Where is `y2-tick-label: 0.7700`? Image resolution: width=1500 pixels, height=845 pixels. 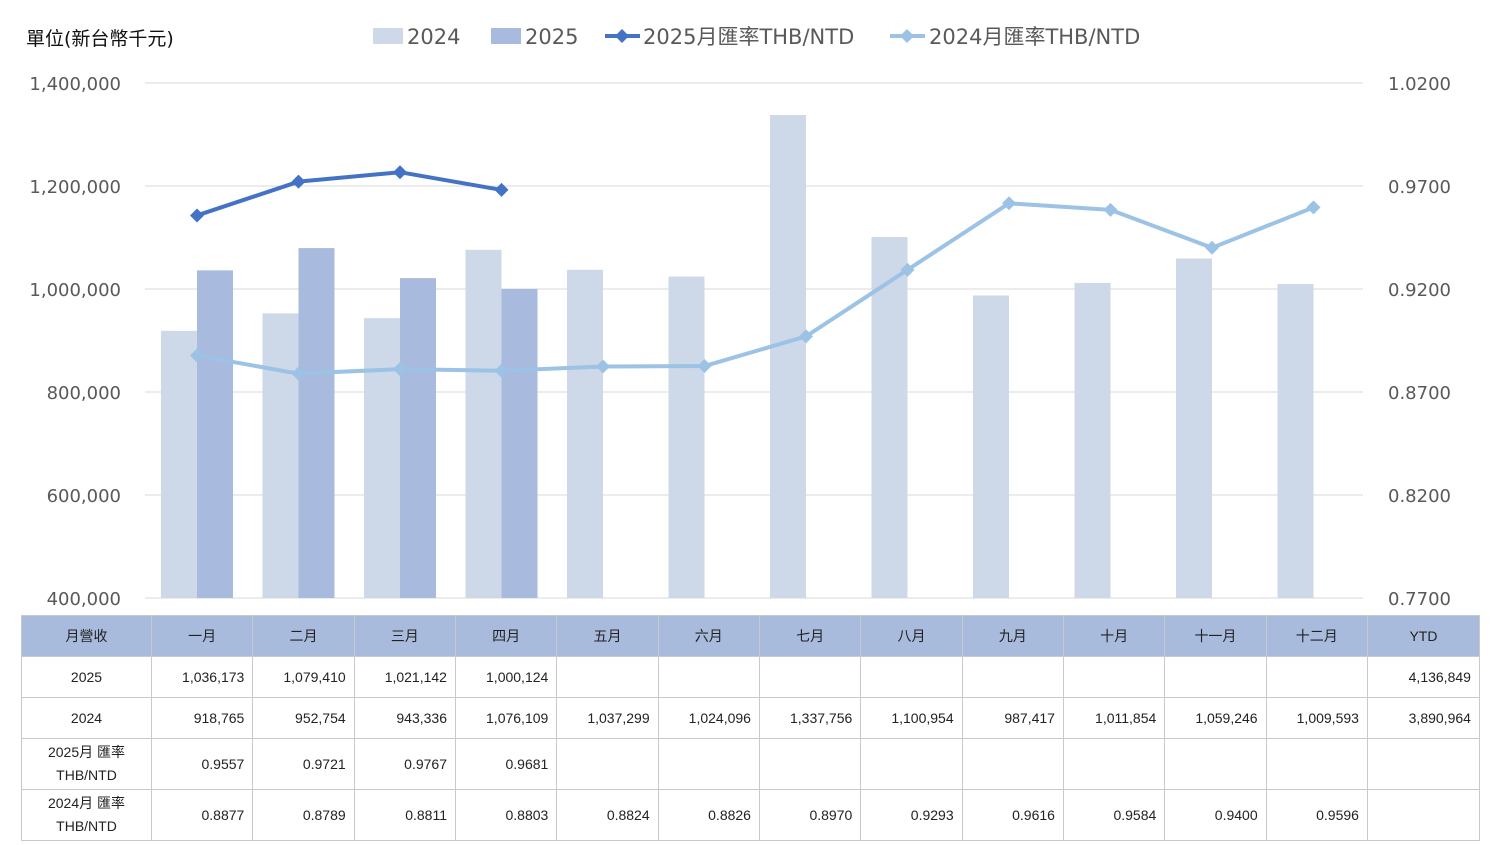
y2-tick-label: 0.7700 is located at coordinates (1419, 599).